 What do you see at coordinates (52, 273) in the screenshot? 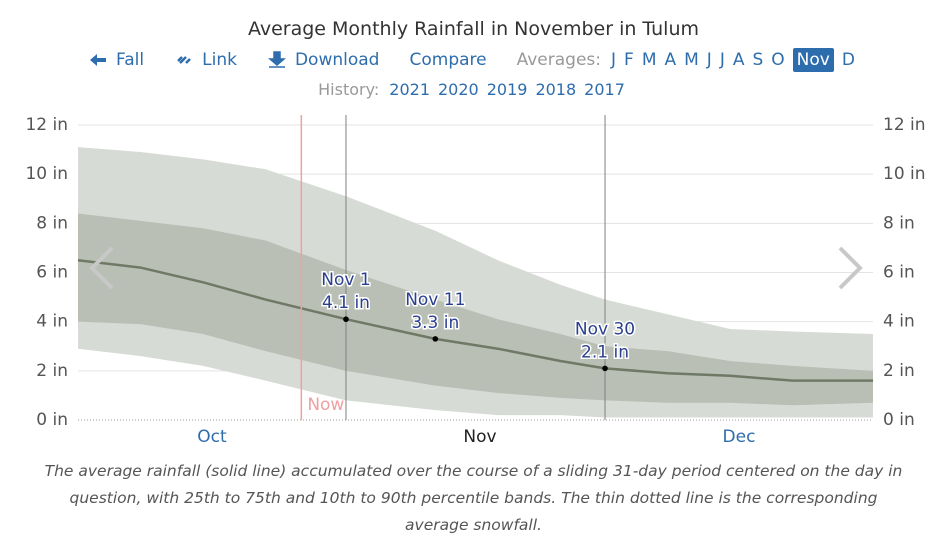
I see `y-tick-label: 6 in` at bounding box center [52, 273].